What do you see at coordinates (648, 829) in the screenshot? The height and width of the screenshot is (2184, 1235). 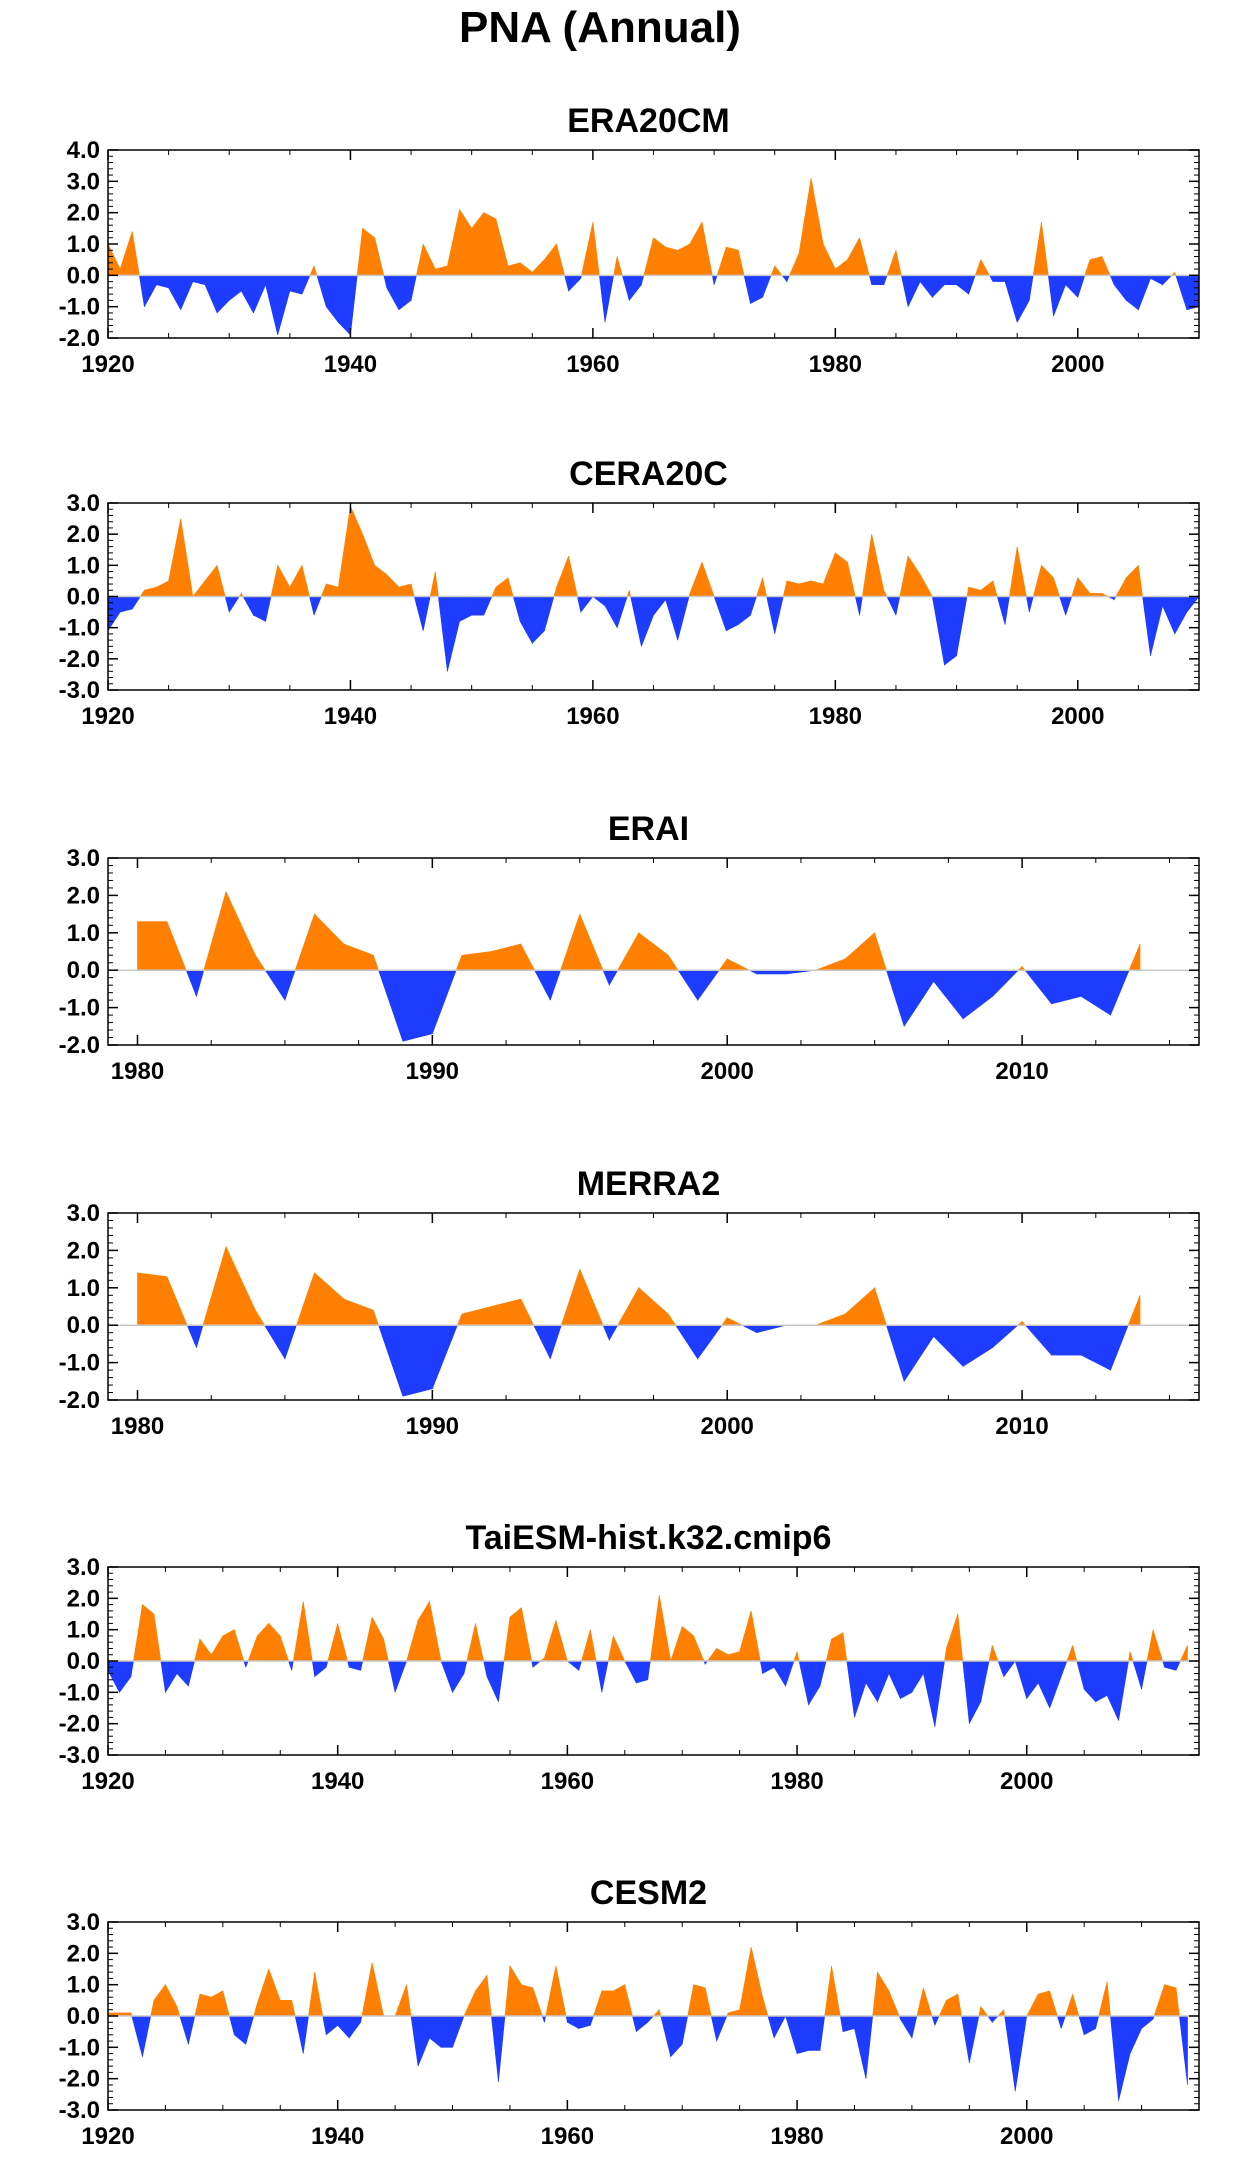 I see `panel-title: ERAI` at bounding box center [648, 829].